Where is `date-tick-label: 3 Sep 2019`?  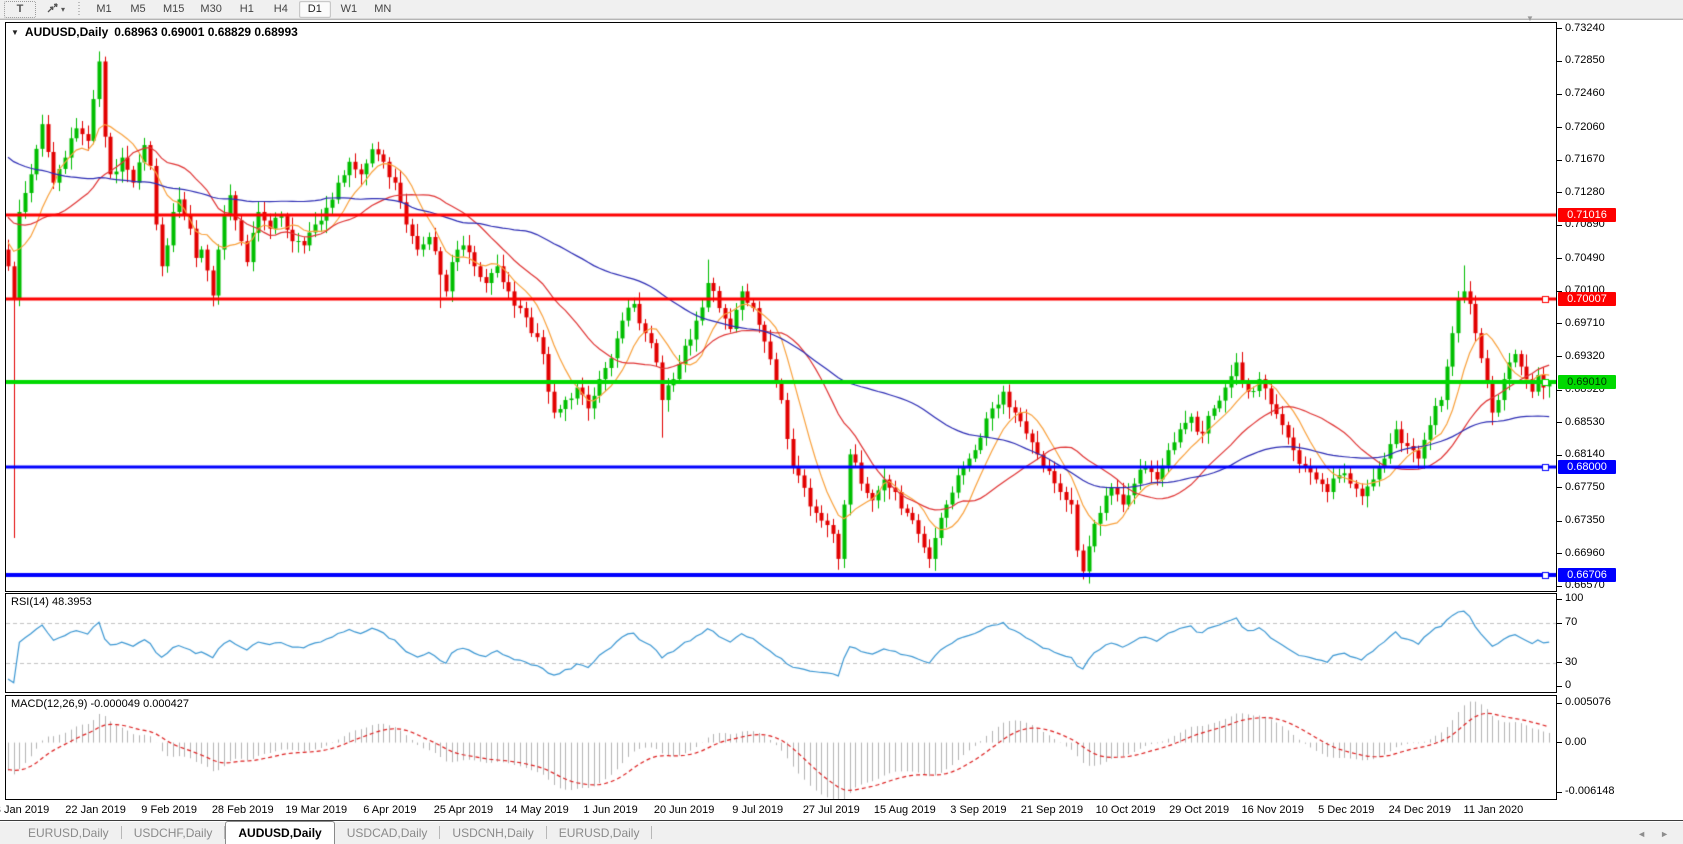
date-tick-label: 3 Sep 2019 is located at coordinates (978, 810).